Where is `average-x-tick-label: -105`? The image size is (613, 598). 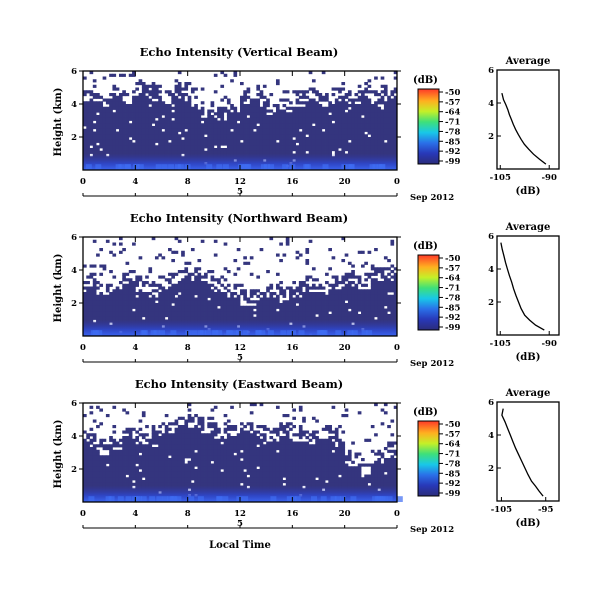 average-x-tick-label: -105 is located at coordinates (500, 344).